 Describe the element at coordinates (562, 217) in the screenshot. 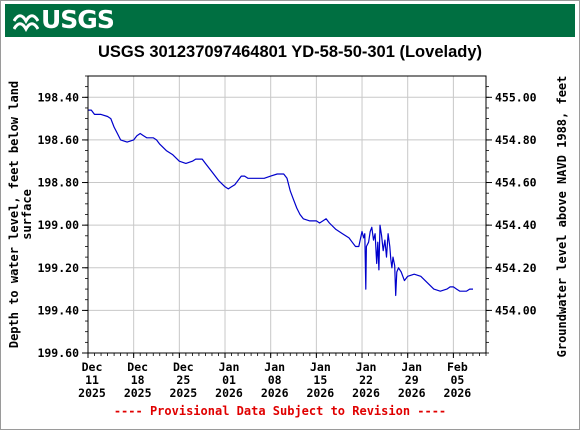

I see `y-axis-right-label: Groundwater level above NAVD 1988, feet` at that location.